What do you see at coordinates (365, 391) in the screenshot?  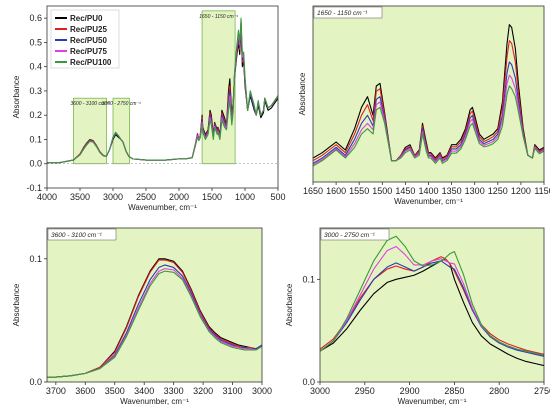 I see `x-tick-label: 2950` at bounding box center [365, 391].